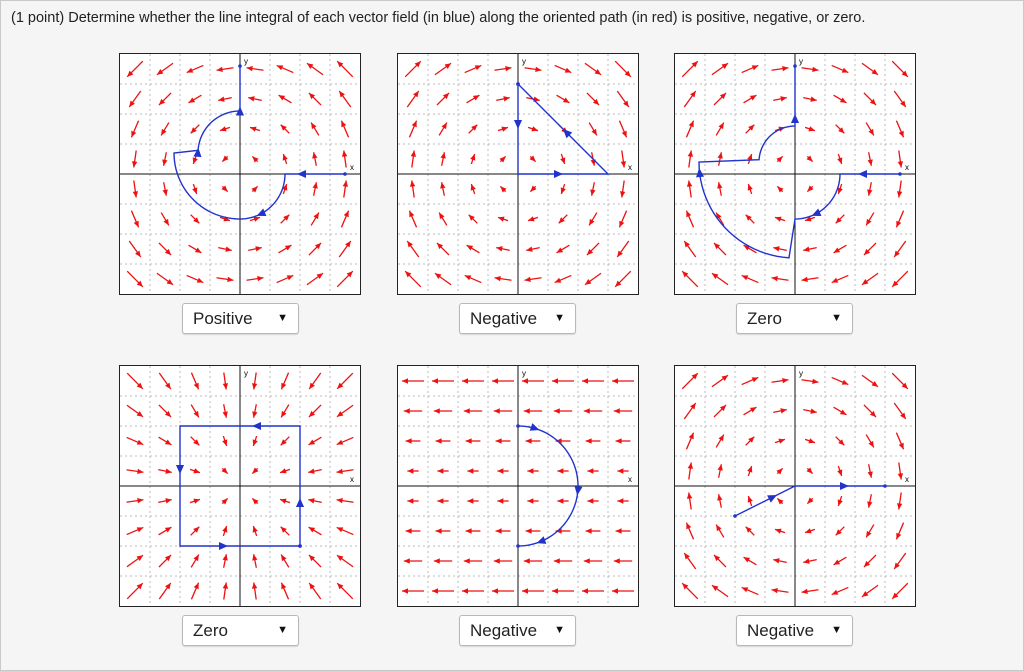 The image size is (1024, 671). Describe the element at coordinates (795, 174) in the screenshot. I see `plot-3-canvas: xy` at that location.